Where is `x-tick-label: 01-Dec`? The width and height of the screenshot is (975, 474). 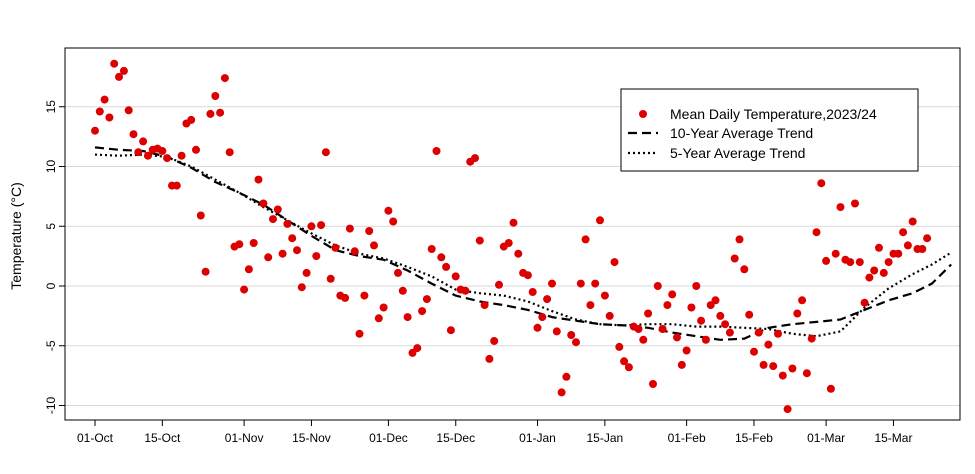 x-tick-label: 01-Dec is located at coordinates (388, 438).